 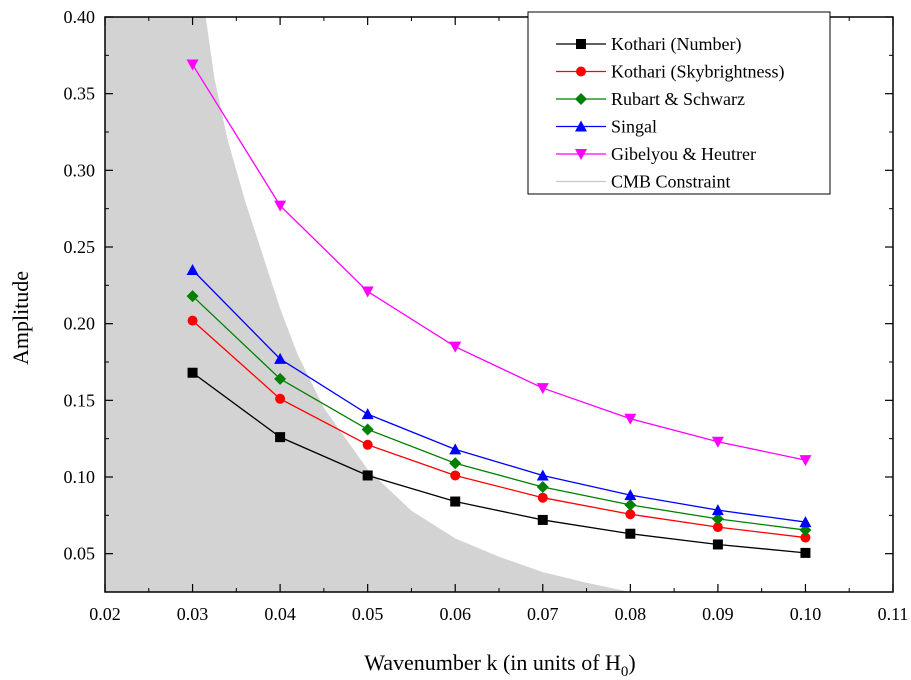 What do you see at coordinates (80, 400) in the screenshot?
I see `y-tick-label: 0.15` at bounding box center [80, 400].